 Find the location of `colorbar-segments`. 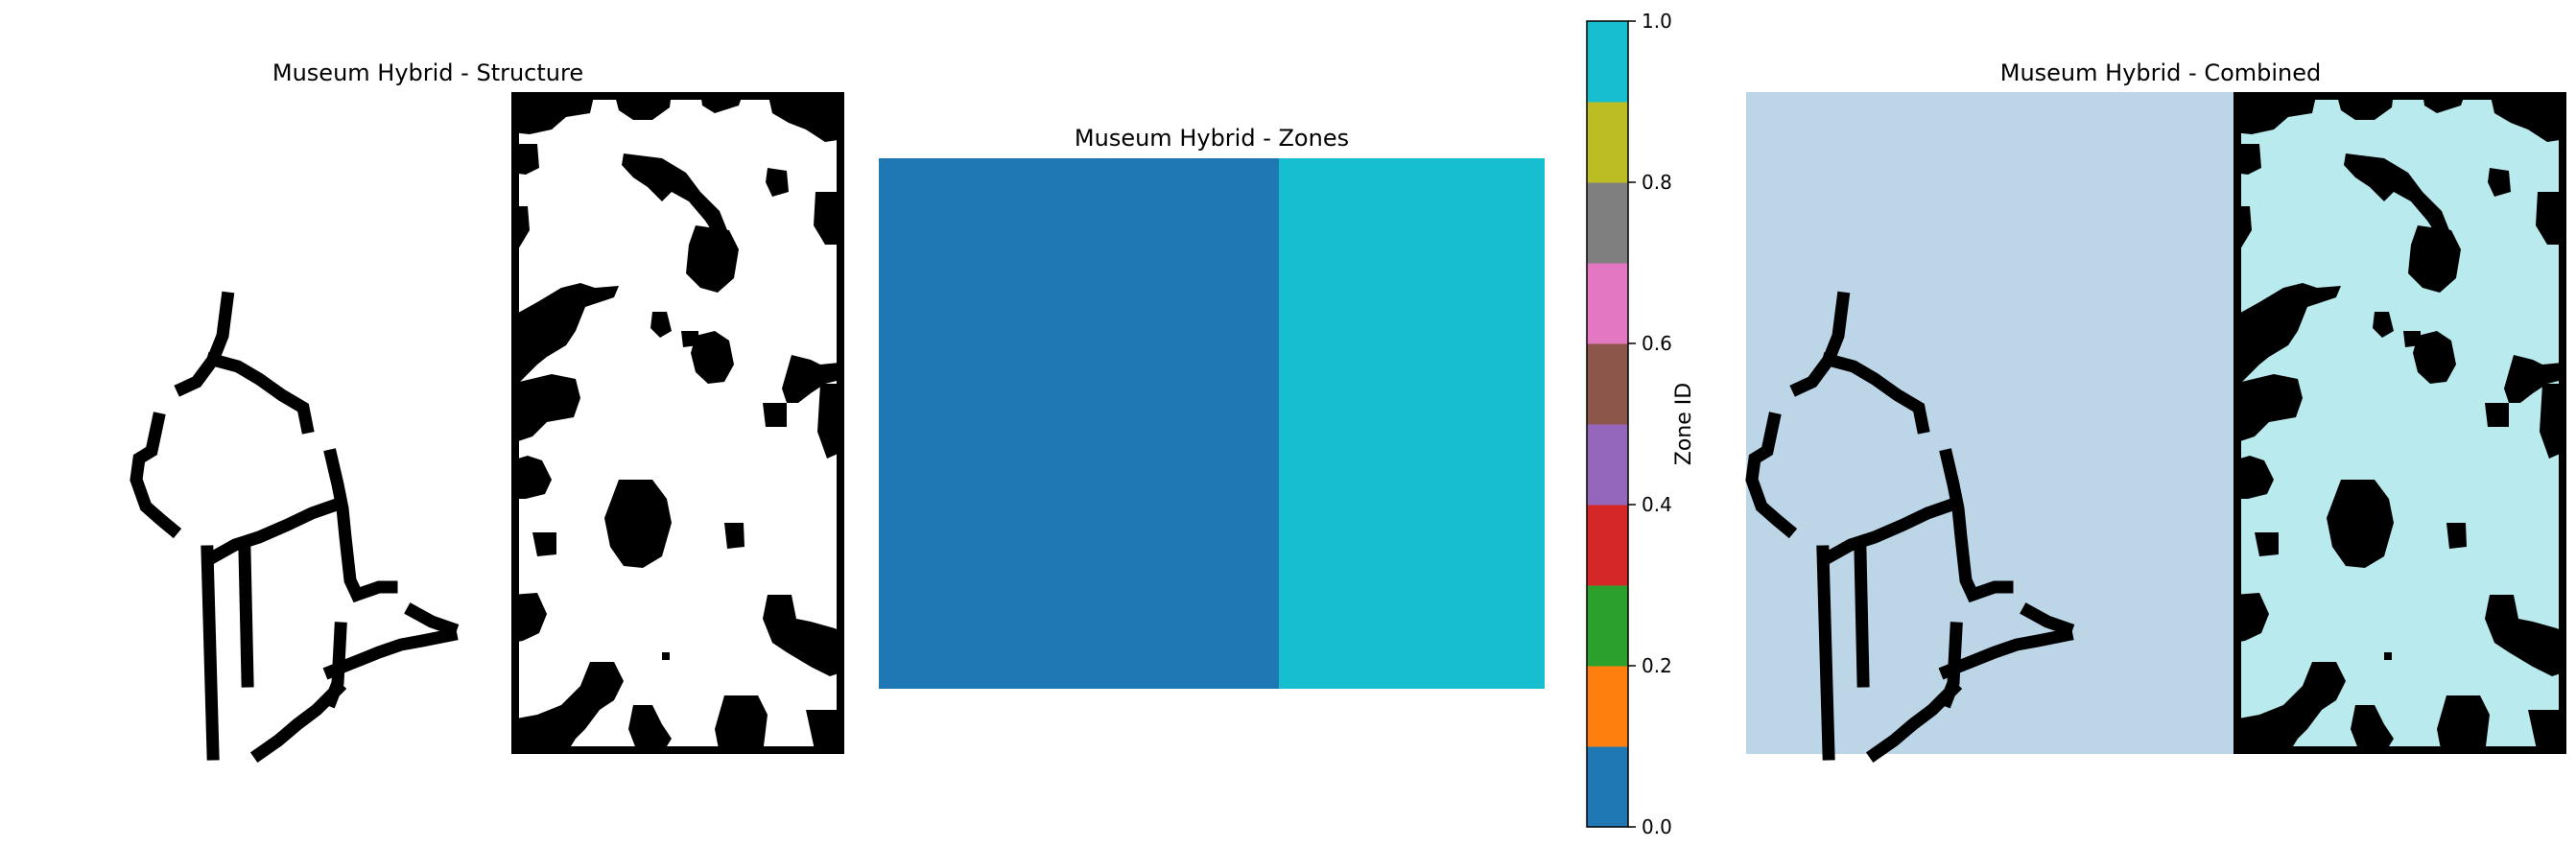

colorbar-segments is located at coordinates (1608, 425).